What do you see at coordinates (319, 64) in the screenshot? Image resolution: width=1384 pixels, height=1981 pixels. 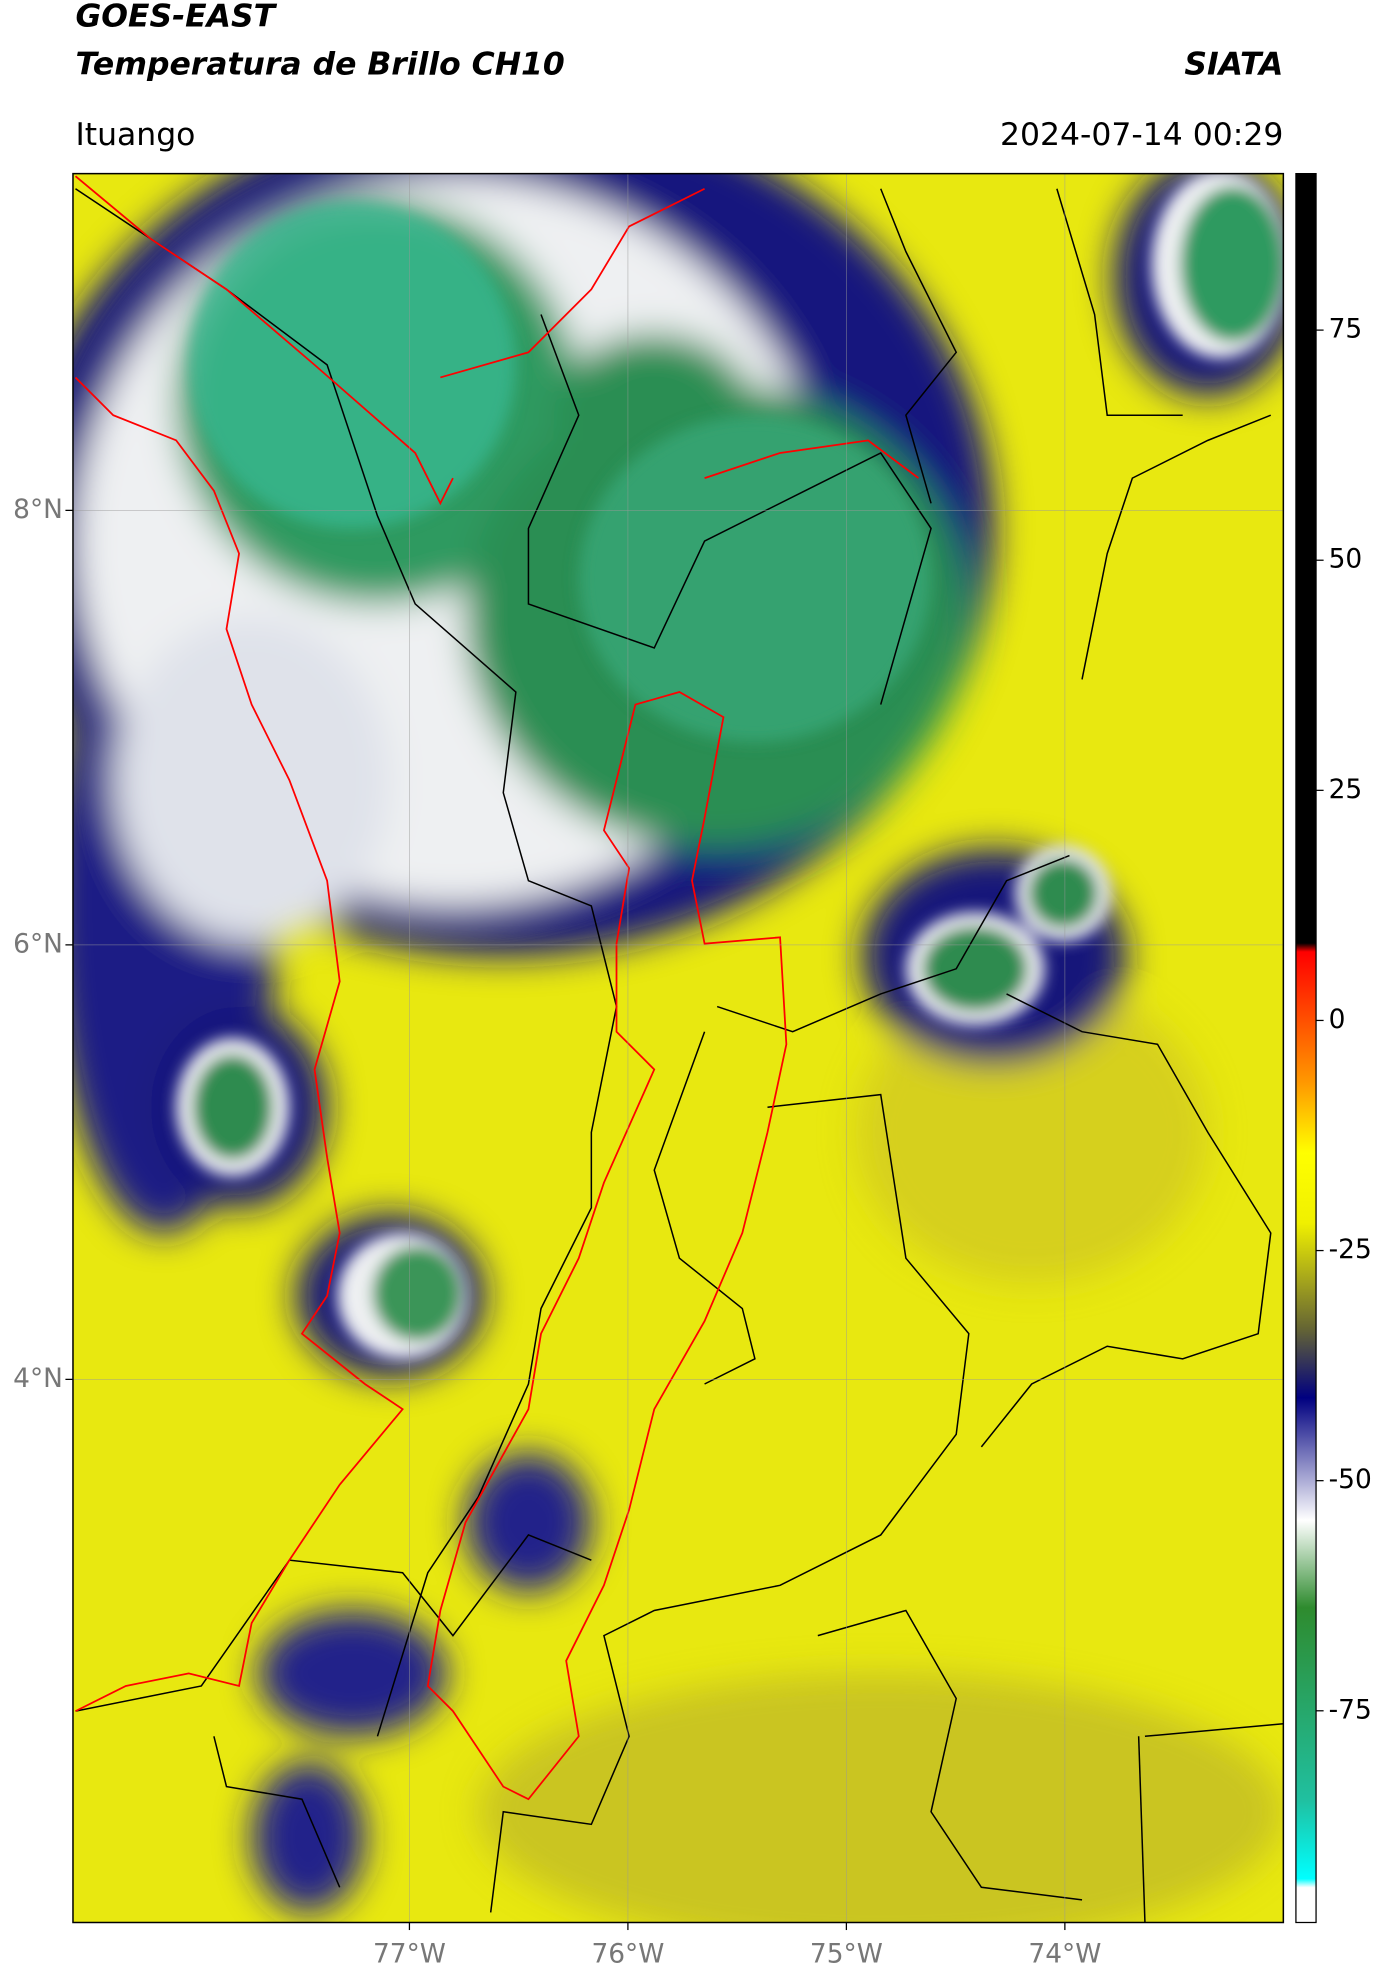 I see `subtitle: Temperatura de Brillo CH10` at bounding box center [319, 64].